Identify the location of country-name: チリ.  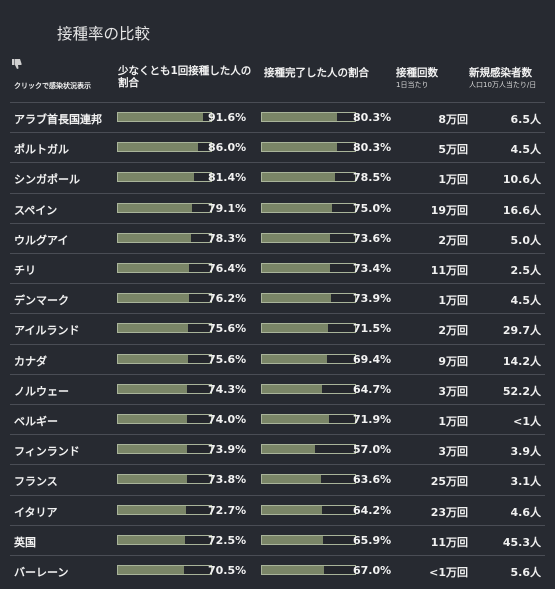
(25, 270).